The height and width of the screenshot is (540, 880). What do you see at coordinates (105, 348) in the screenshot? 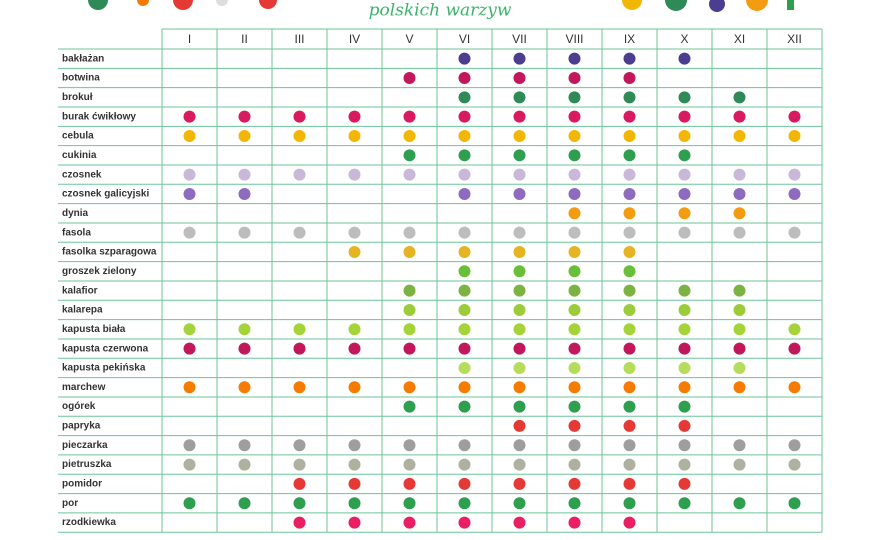
I see `row-label: kapusta czerwona` at bounding box center [105, 348].